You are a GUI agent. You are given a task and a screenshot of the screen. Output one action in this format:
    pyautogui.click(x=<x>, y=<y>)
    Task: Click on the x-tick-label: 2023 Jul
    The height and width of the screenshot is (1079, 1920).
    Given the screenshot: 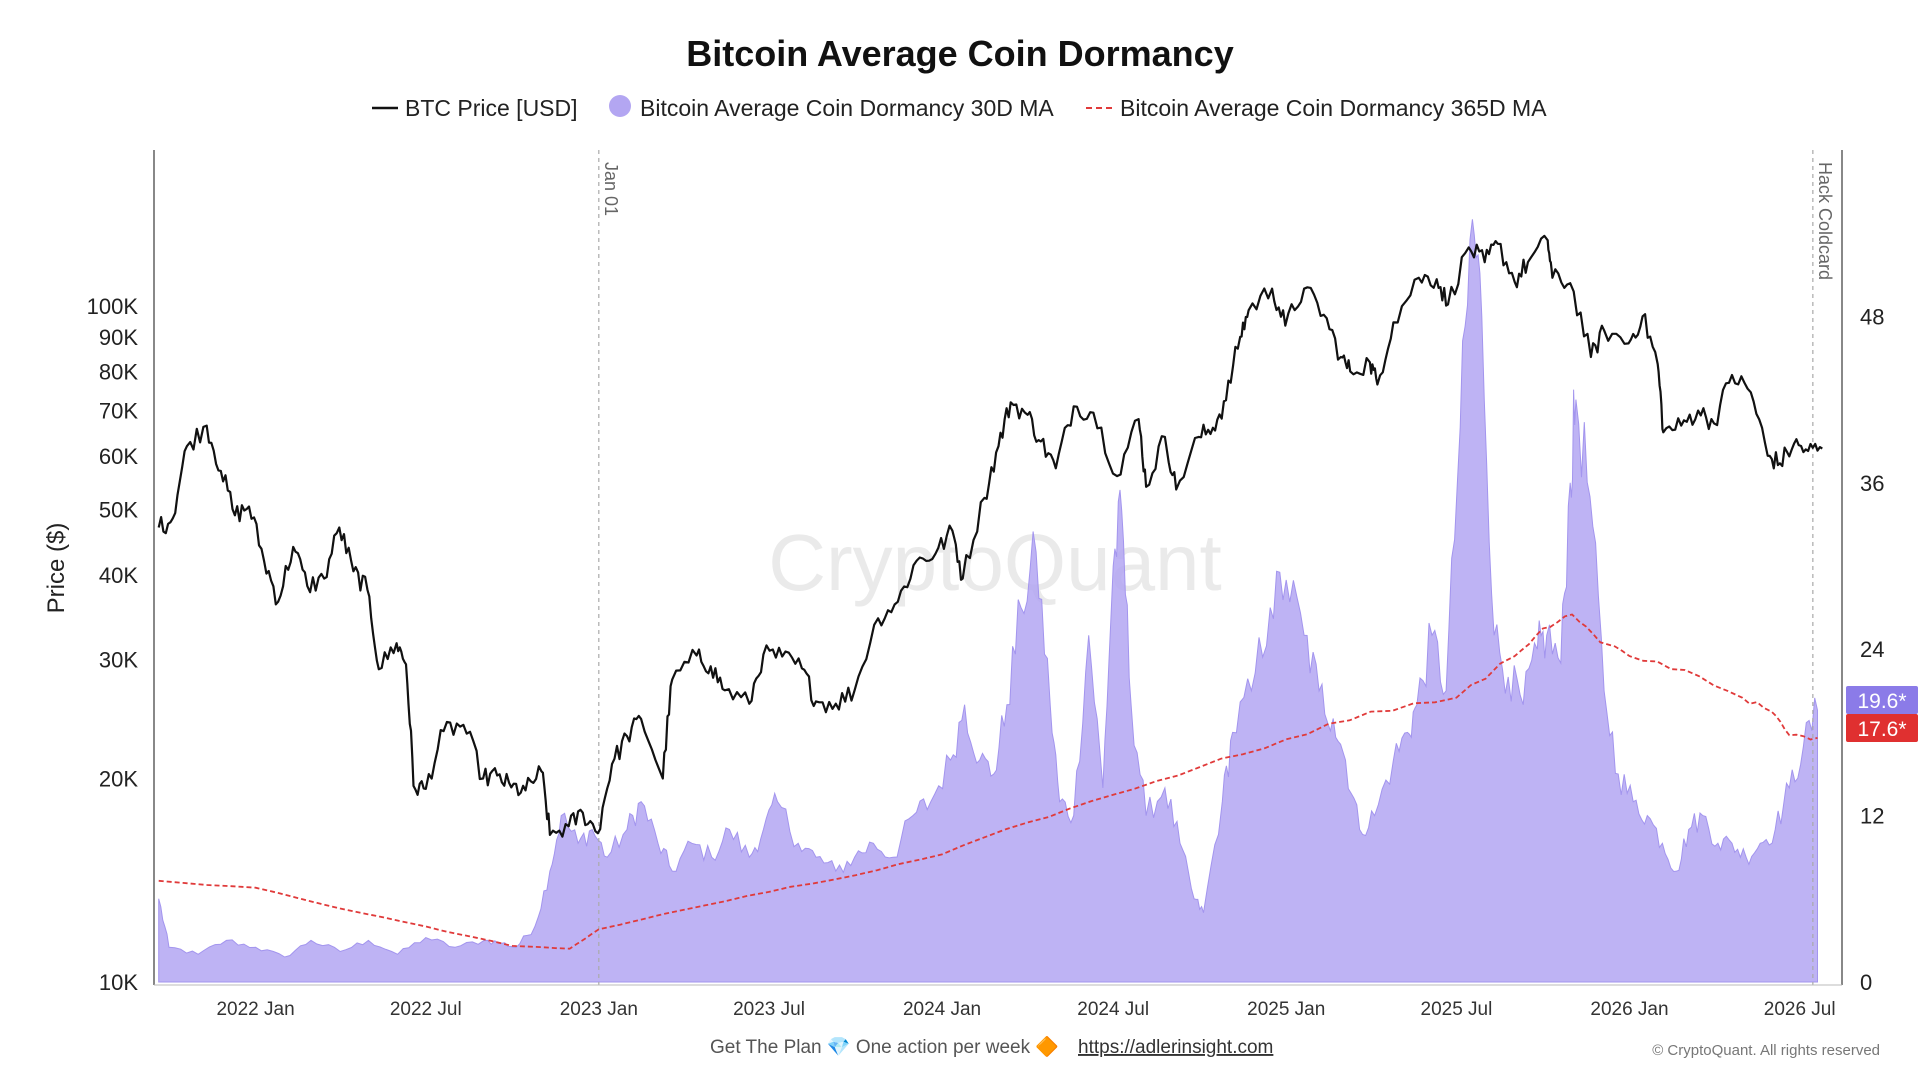 What is the action you would take?
    pyautogui.click(x=769, y=1009)
    